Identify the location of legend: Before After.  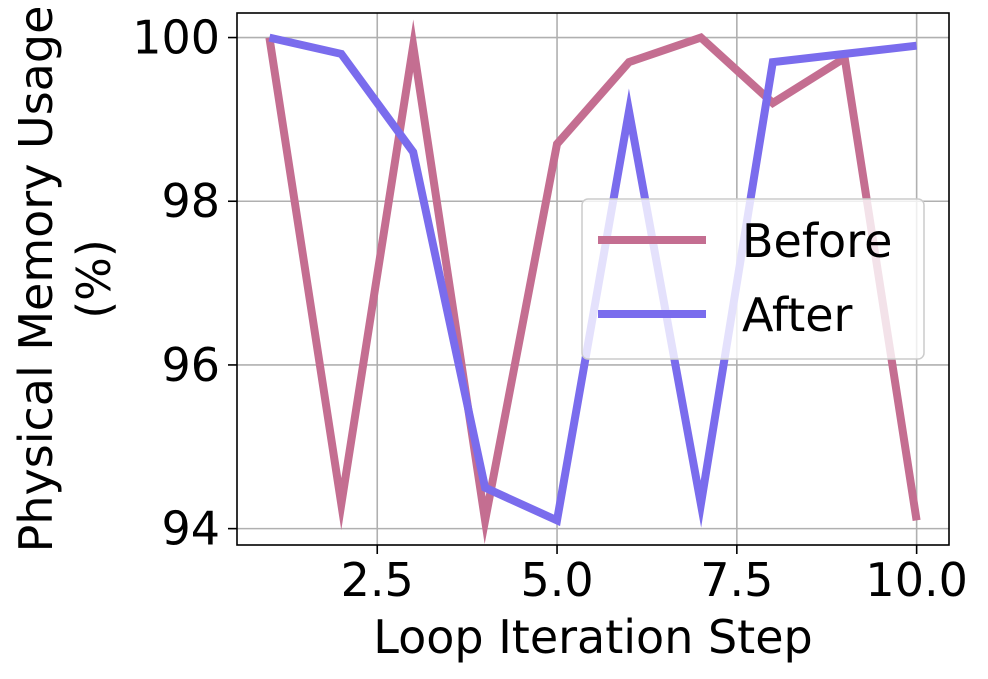
(753, 279).